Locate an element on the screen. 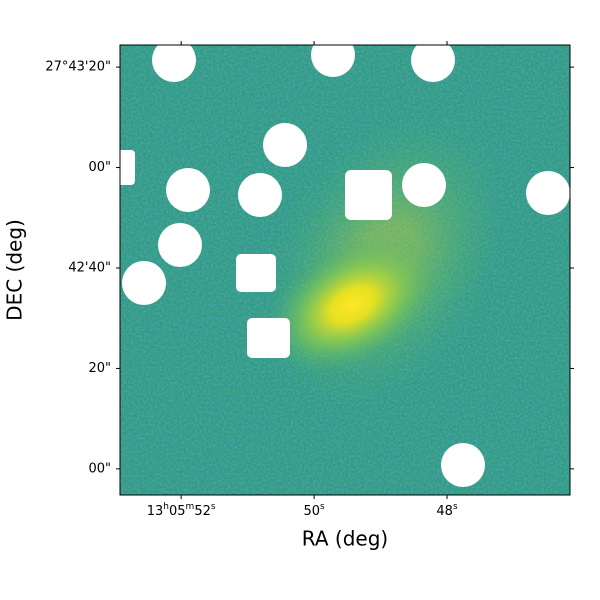 The image size is (600, 600). x-tick-label: 13h05m52s is located at coordinates (181, 510).